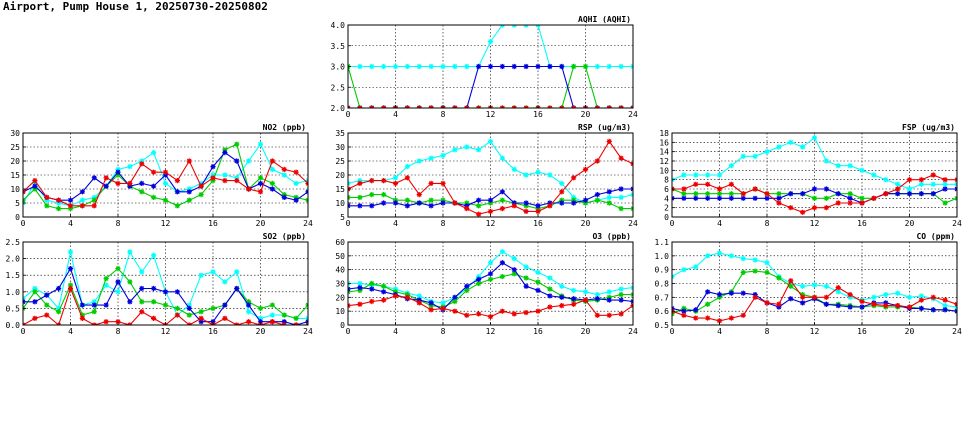 The height and width of the screenshot is (447, 975). What do you see at coordinates (708, 304) in the screenshot?
I see `co-series-2-point` at bounding box center [708, 304].